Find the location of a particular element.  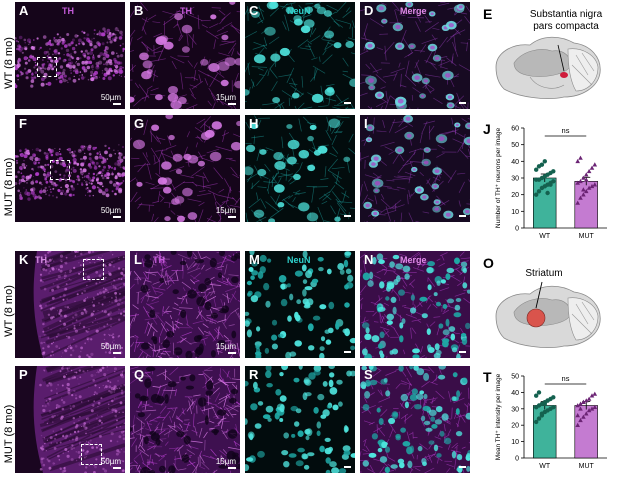

panel-label-k: K is located at coordinates (23, 260).